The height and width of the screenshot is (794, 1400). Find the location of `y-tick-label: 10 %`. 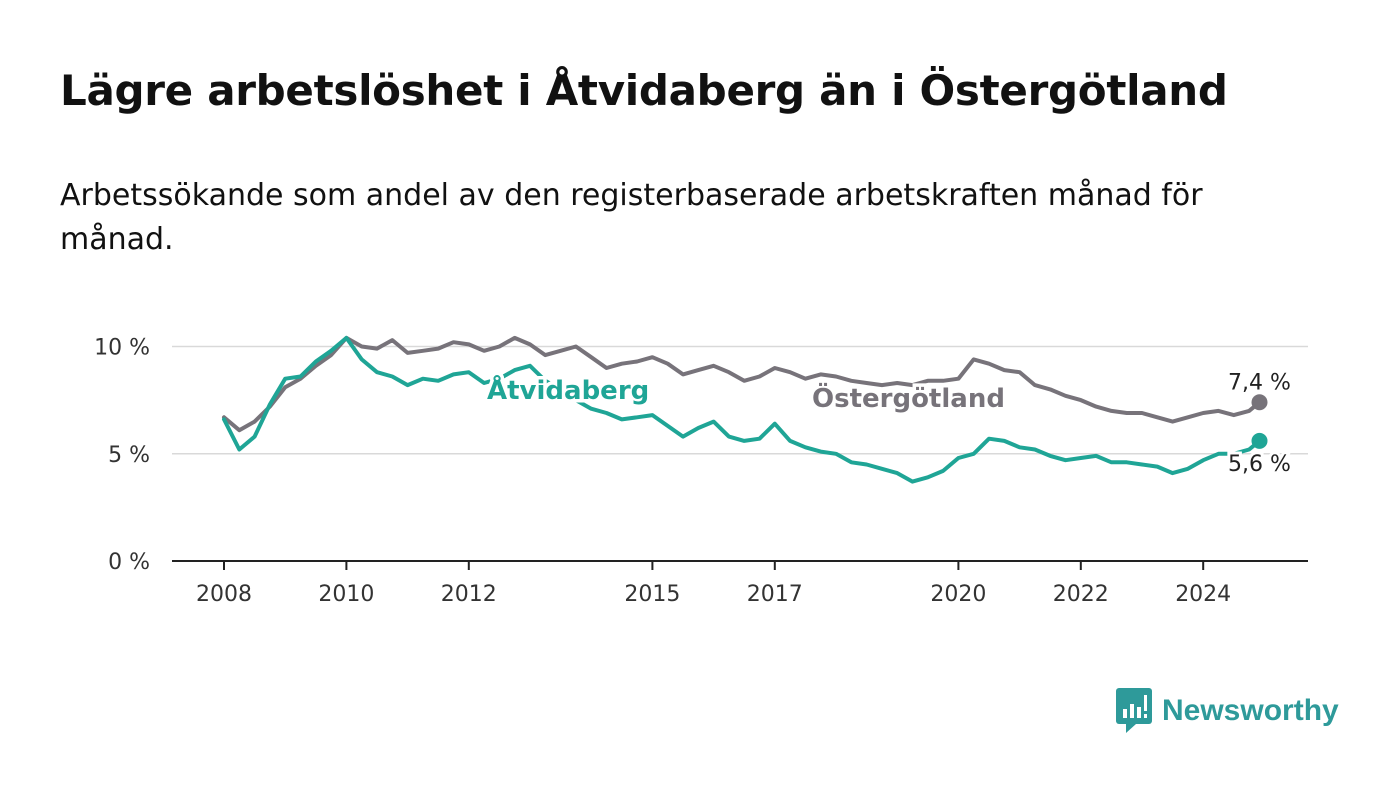

y-tick-label: 10 % is located at coordinates (122, 348).